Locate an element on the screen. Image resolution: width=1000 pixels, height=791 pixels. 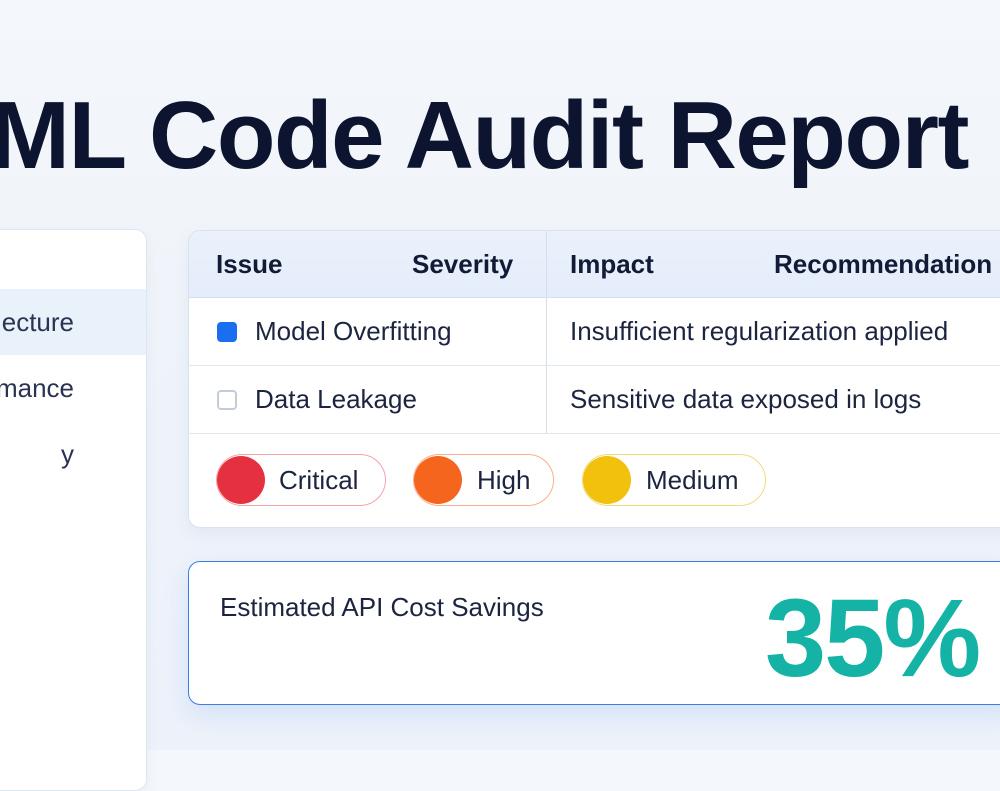
severity-legend: Critical High Medium is located at coordinates (594, 480).